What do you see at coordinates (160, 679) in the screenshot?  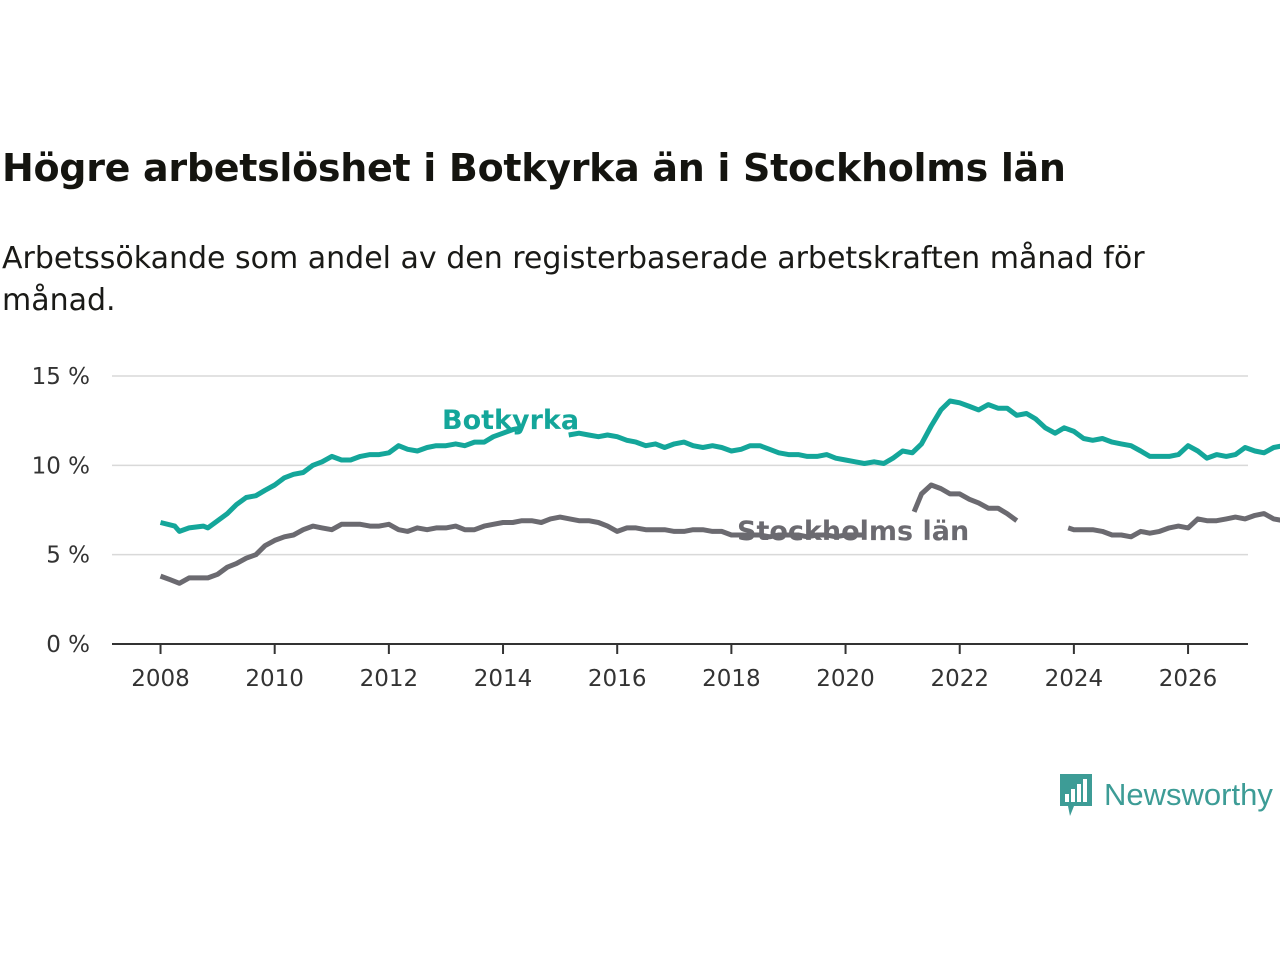 I see `x-tick-label: 2008` at bounding box center [160, 679].